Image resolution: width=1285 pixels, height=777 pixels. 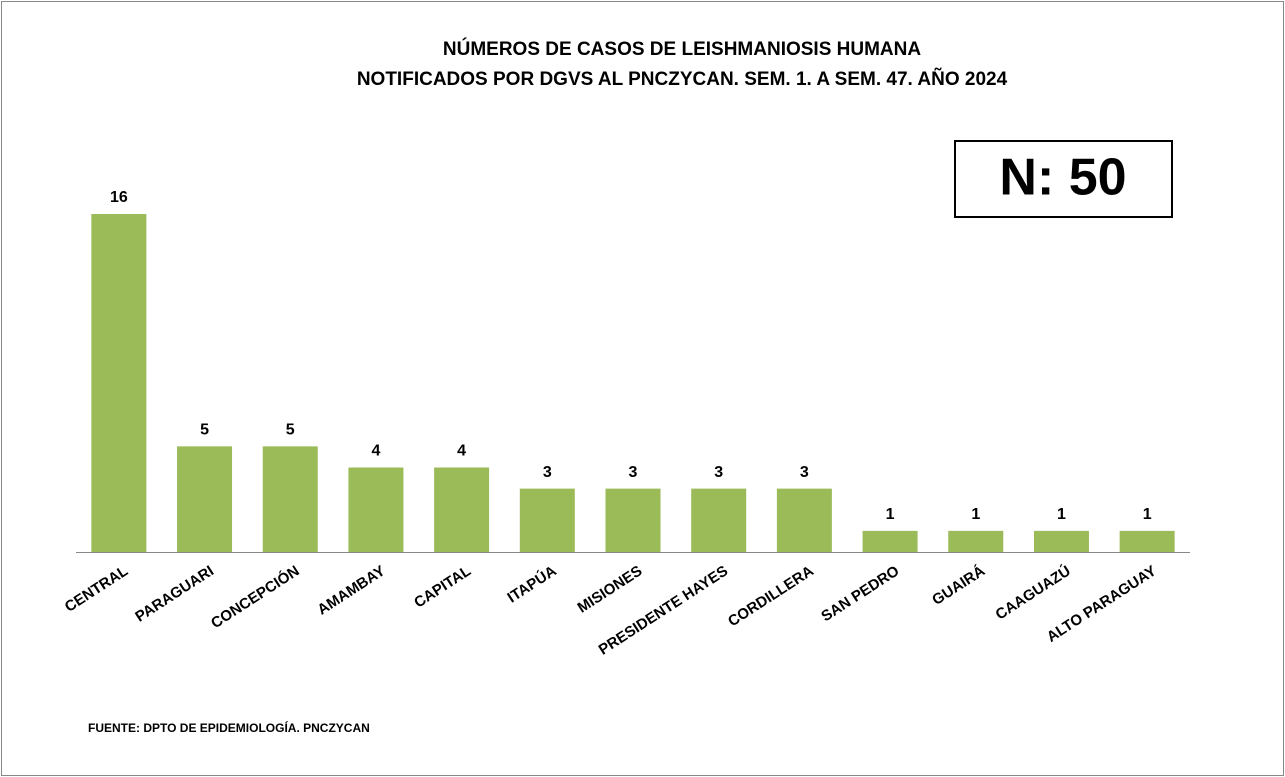 I want to click on source-note: FUENTE: DPTO DE EPIDEMIOLOGÍA. PNCZYCAN, so click(x=229, y=727).